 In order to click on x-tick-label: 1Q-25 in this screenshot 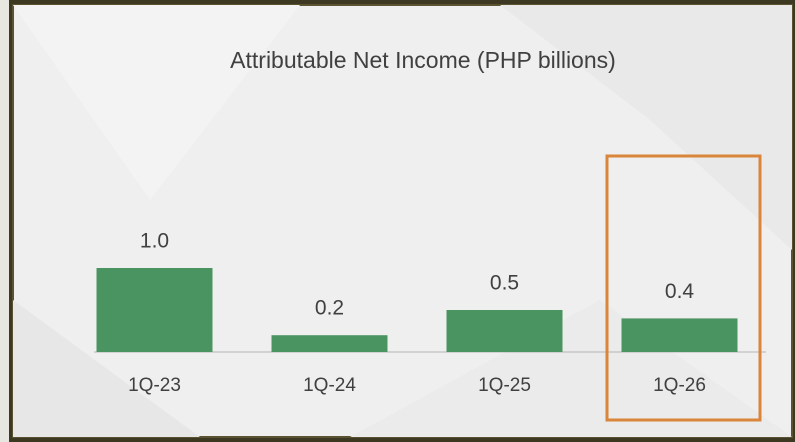, I will do `click(504, 385)`.